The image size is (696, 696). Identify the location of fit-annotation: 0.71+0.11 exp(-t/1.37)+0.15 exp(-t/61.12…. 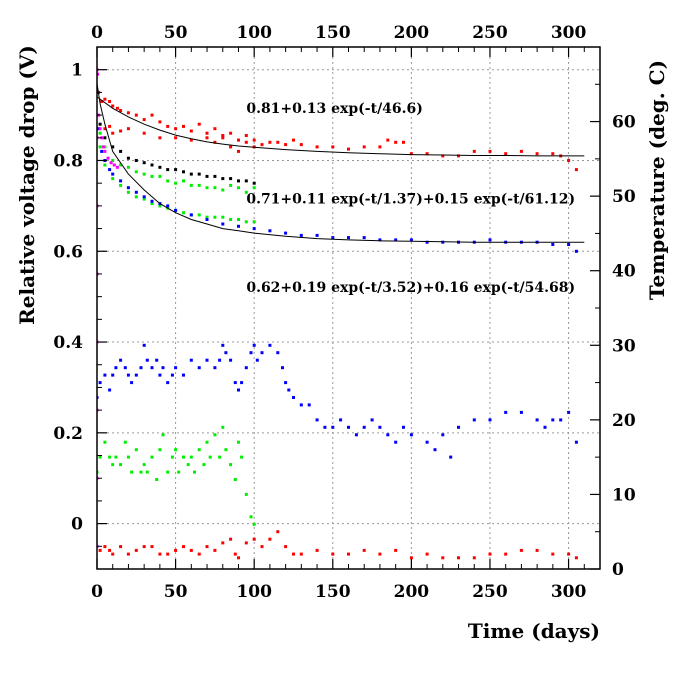
(410, 200).